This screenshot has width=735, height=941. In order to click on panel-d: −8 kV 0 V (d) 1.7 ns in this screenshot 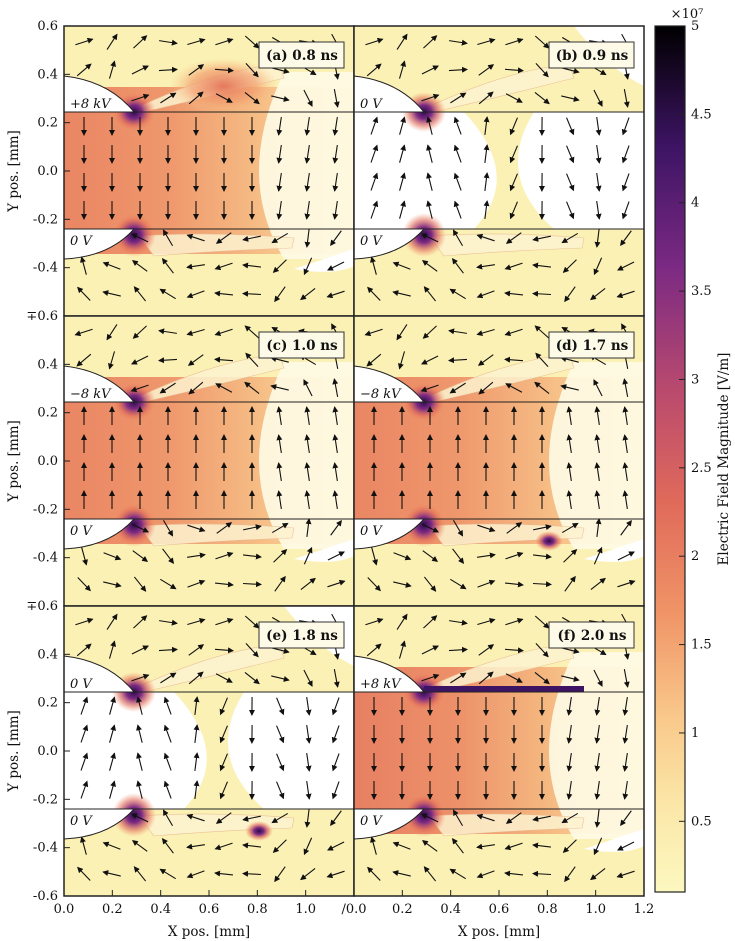, I will do `click(499, 461)`.